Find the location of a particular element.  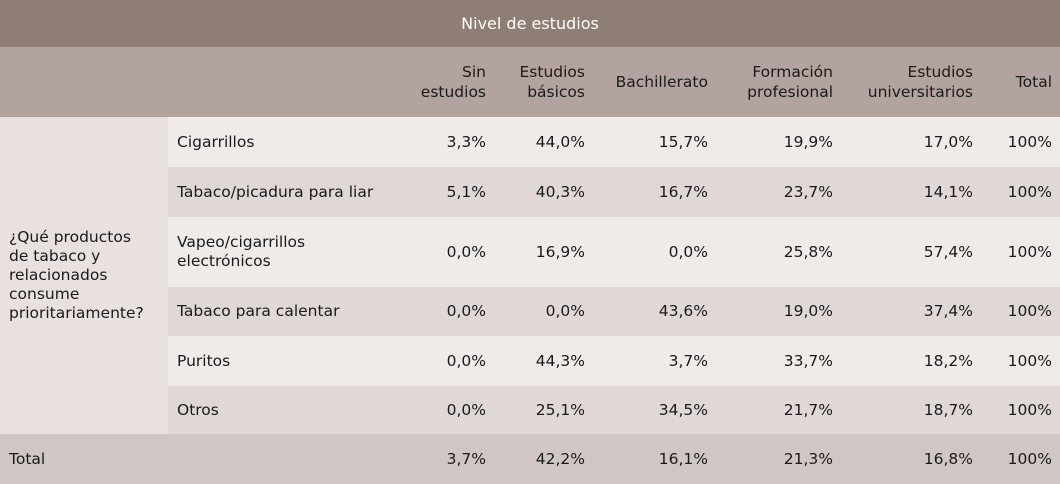

cell-value: 33,7% is located at coordinates (808, 360).